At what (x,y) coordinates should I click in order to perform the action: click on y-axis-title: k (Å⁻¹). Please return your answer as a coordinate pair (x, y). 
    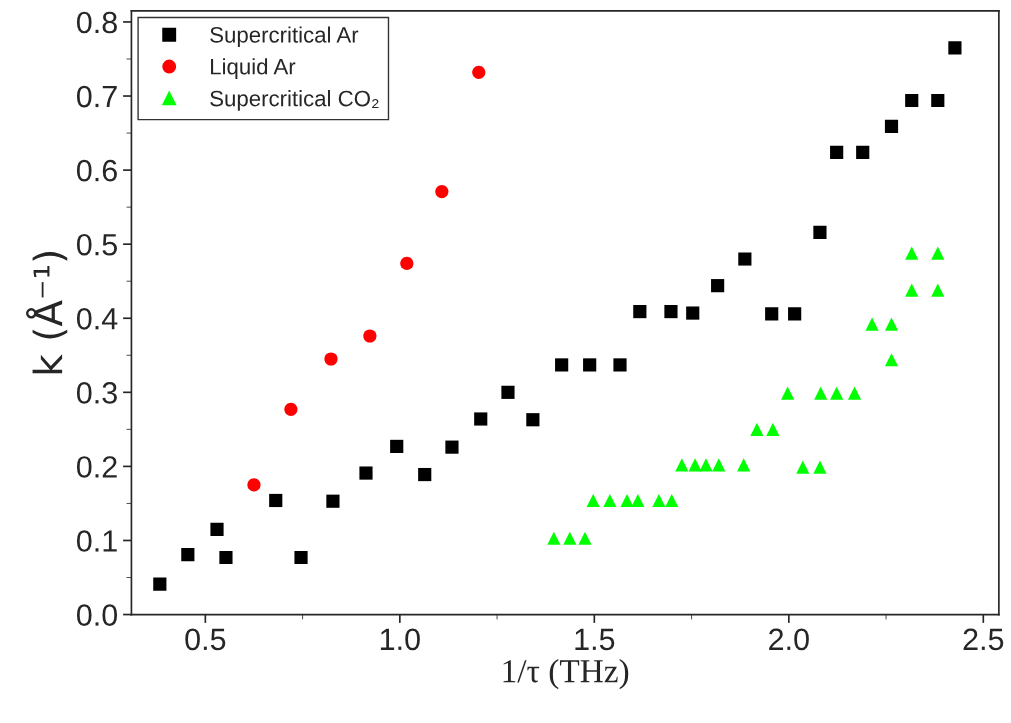
    Looking at the image, I should click on (47, 313).